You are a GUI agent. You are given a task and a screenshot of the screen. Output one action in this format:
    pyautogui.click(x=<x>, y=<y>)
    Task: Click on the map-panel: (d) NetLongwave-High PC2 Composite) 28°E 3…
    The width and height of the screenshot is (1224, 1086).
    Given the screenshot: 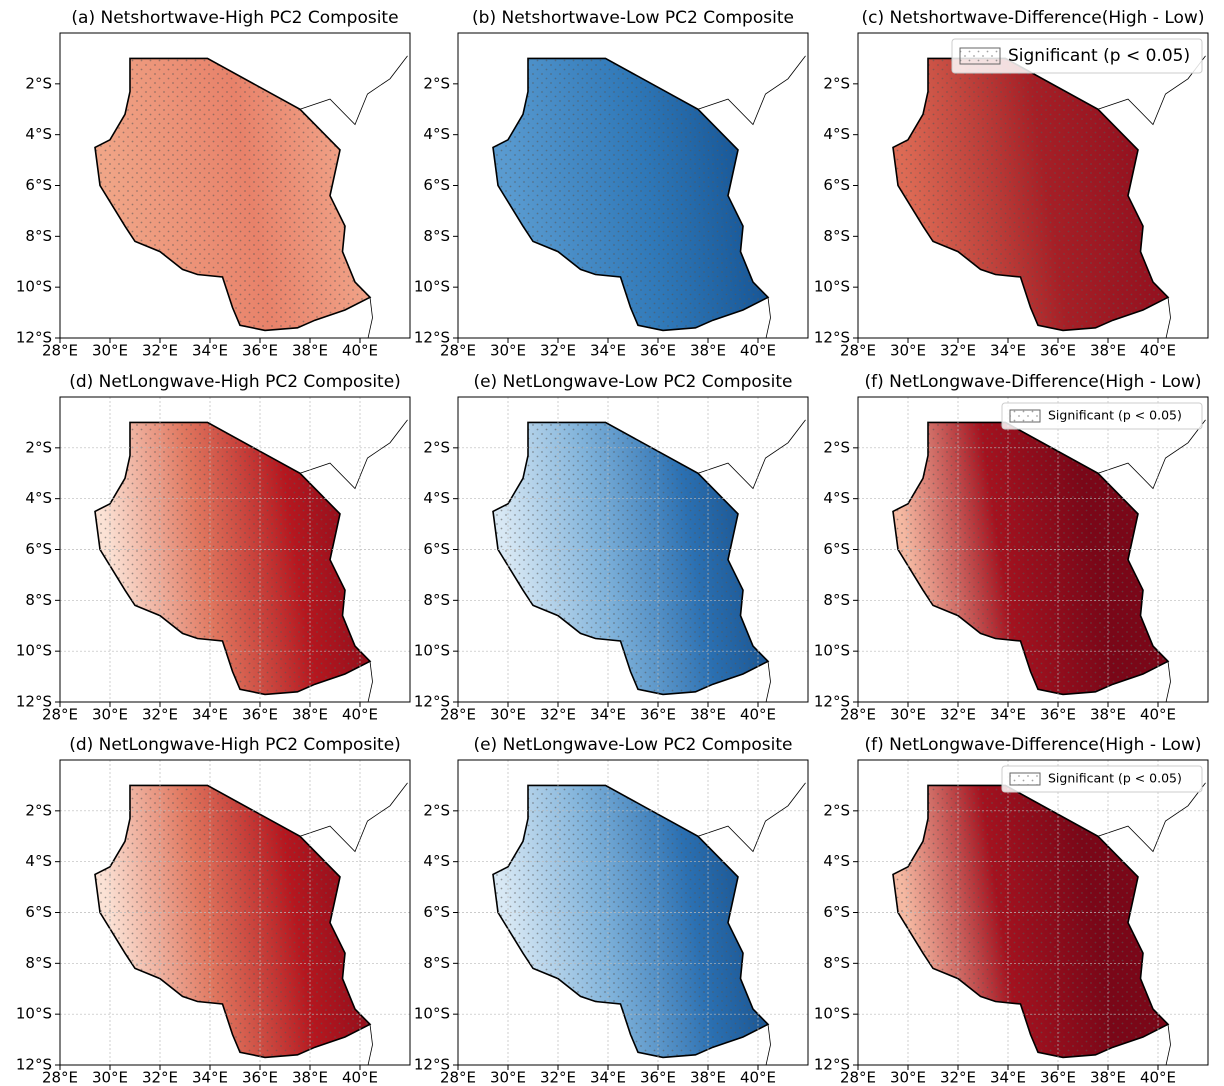 What is the action you would take?
    pyautogui.click(x=213, y=548)
    